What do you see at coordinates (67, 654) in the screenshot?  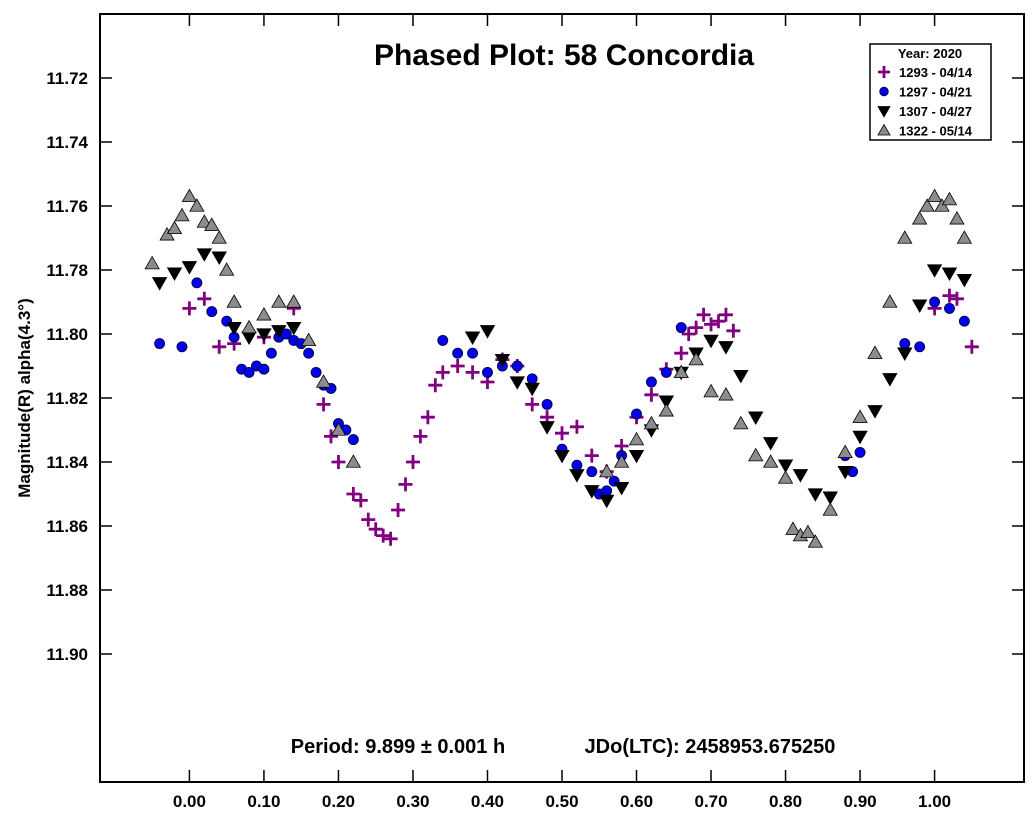 I see `y-tick-label: 11.90` at bounding box center [67, 654].